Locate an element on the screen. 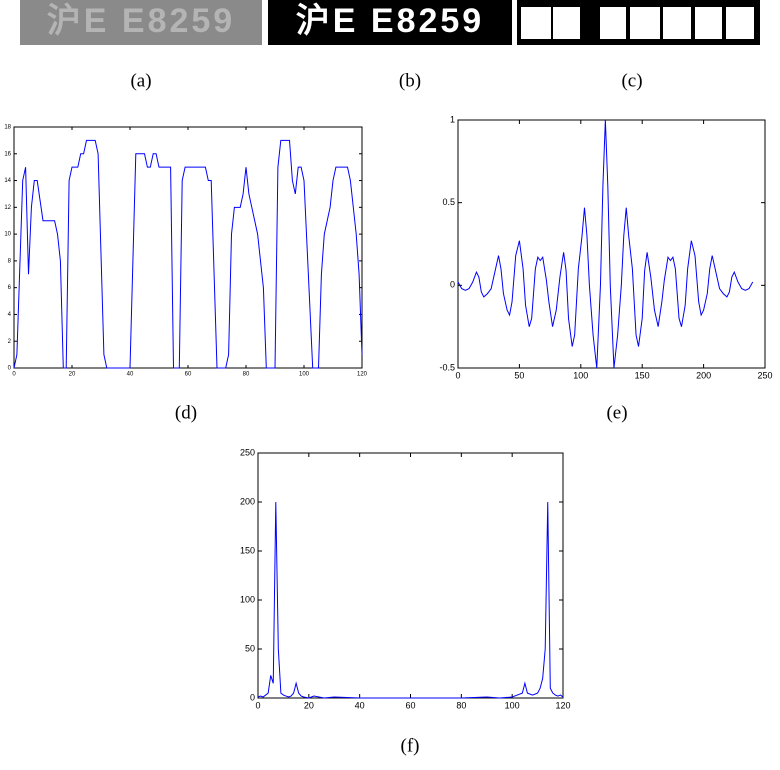  y-tick-label: 18 is located at coordinates (7, 128).